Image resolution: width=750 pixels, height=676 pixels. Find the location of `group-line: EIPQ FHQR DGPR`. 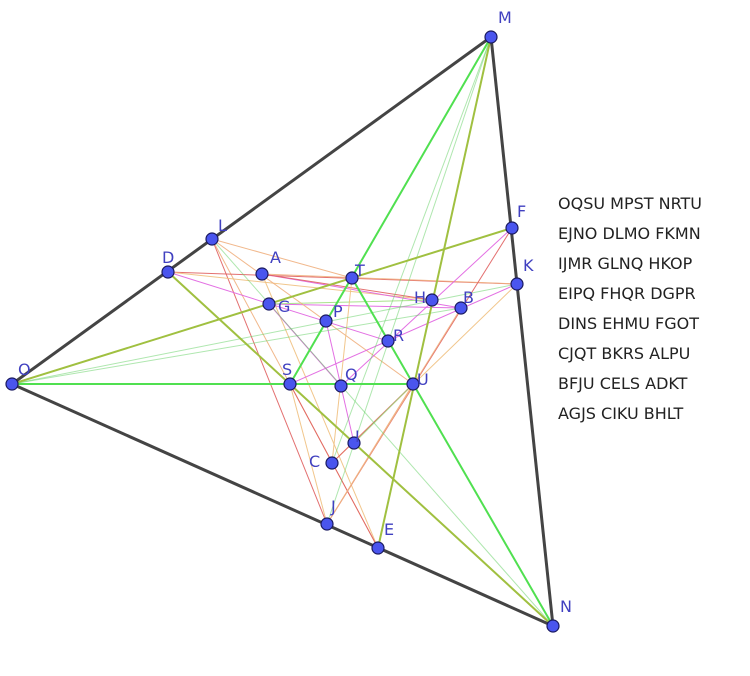

group-line: EIPQ FHQR DGPR is located at coordinates (627, 293).